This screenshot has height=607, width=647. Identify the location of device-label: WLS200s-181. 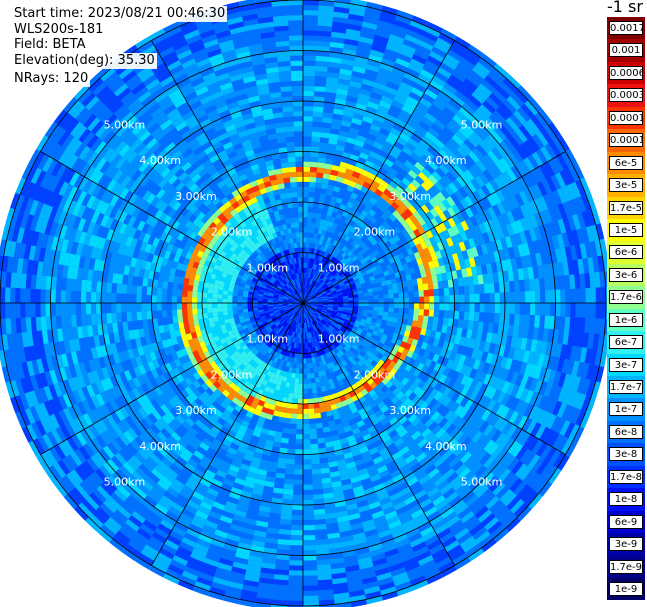
(59, 30).